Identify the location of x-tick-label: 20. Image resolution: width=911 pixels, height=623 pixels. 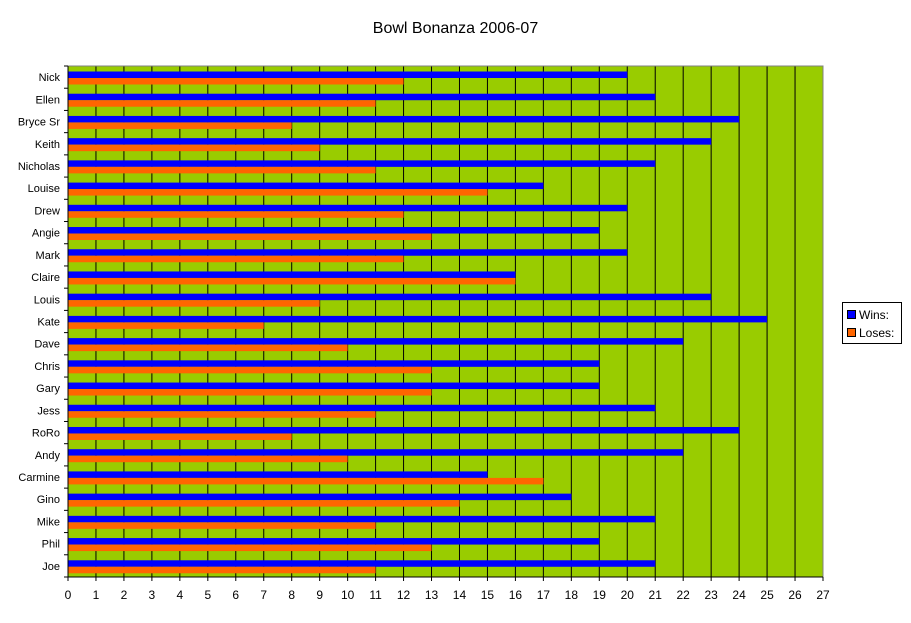
(628, 595).